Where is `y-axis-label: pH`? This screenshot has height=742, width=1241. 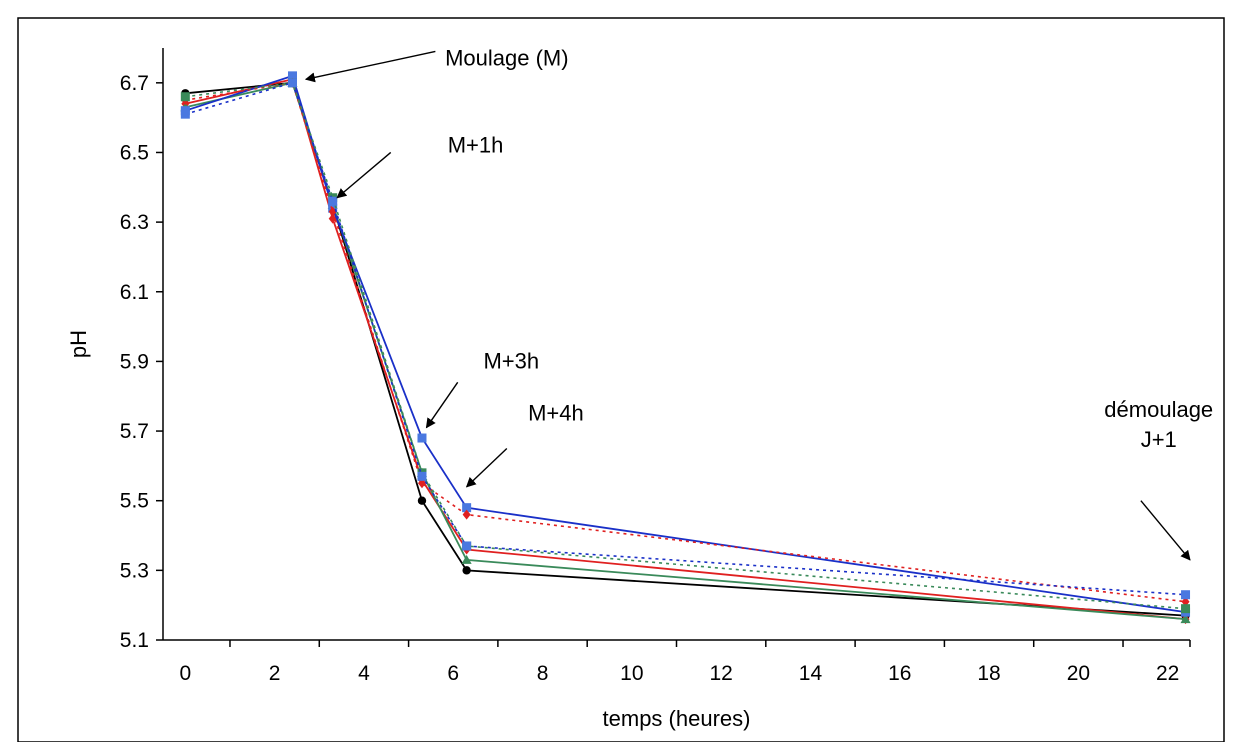 y-axis-label: pH is located at coordinates (78, 344).